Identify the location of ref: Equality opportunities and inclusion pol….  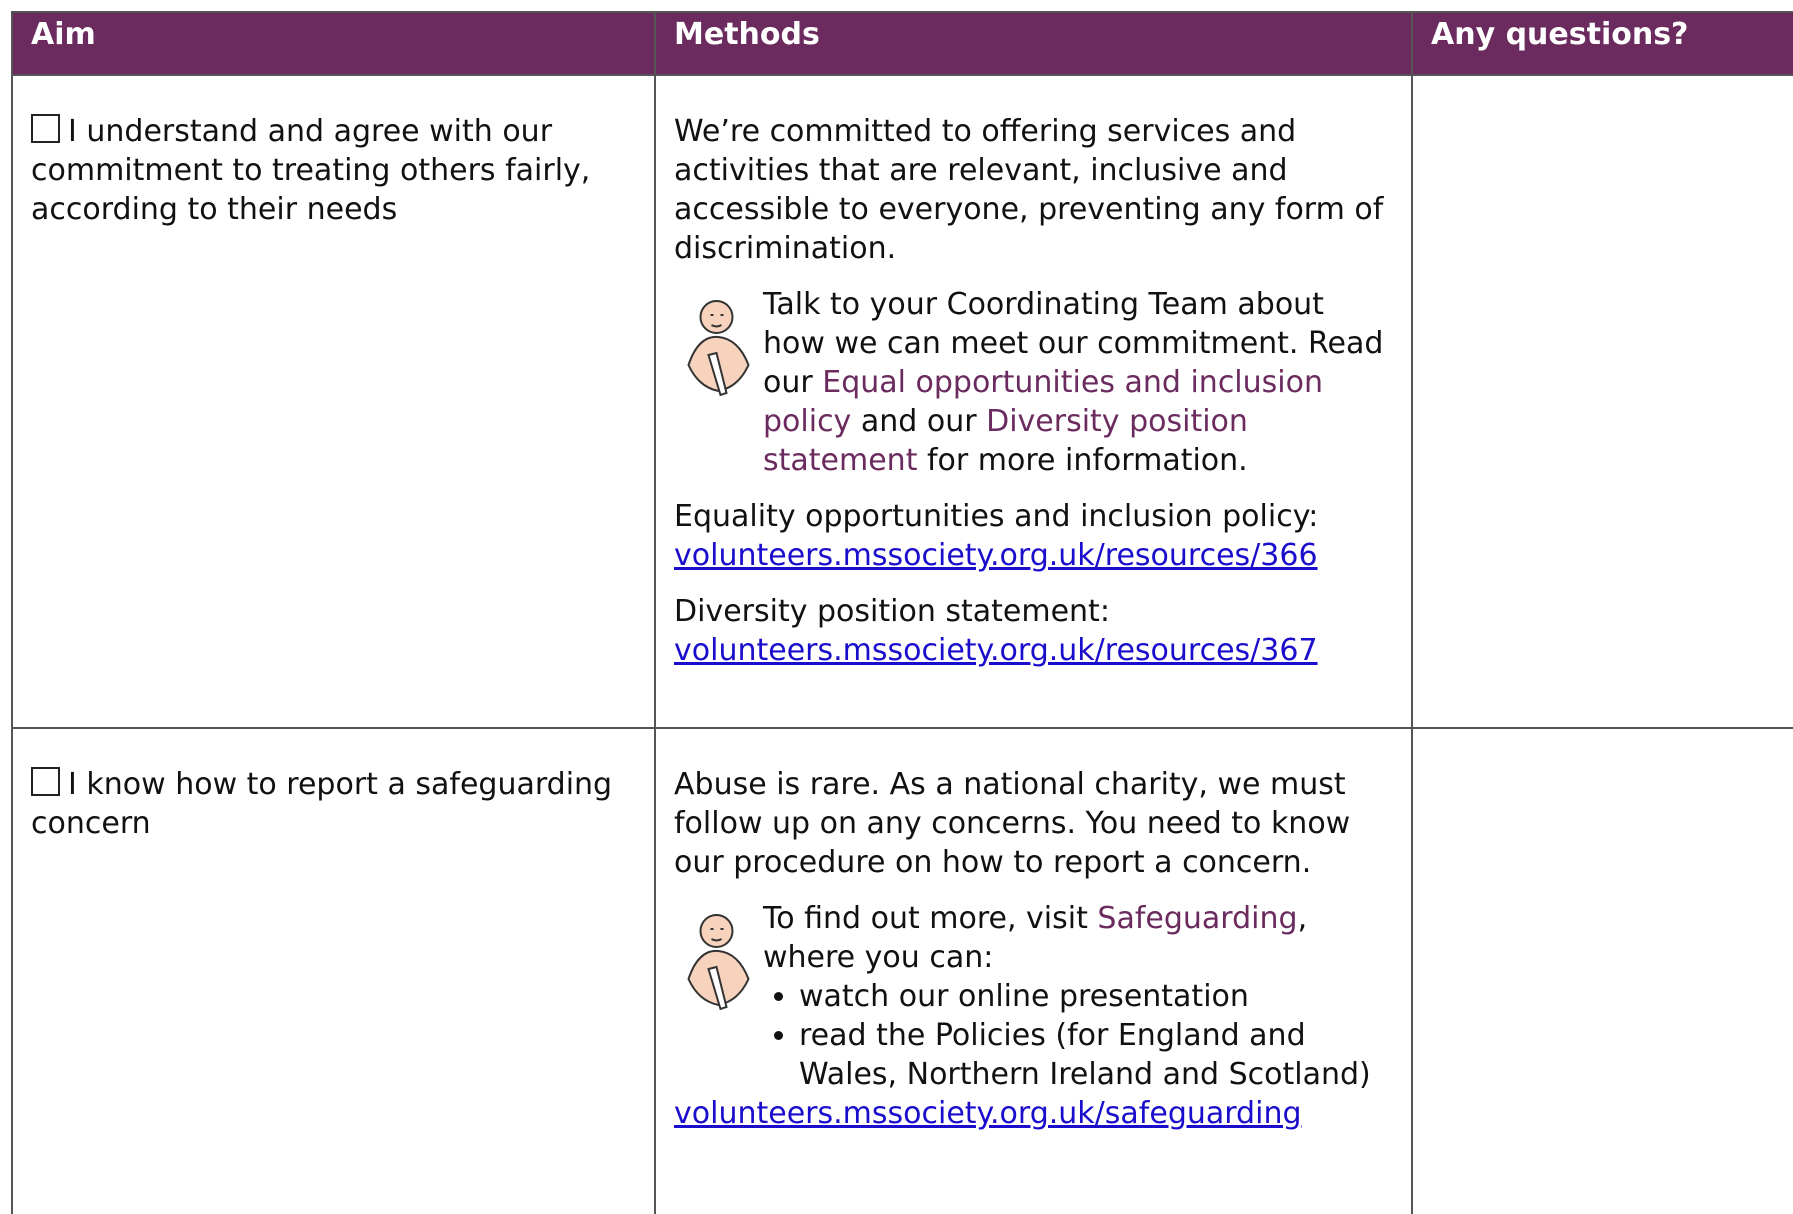
(1033, 536).